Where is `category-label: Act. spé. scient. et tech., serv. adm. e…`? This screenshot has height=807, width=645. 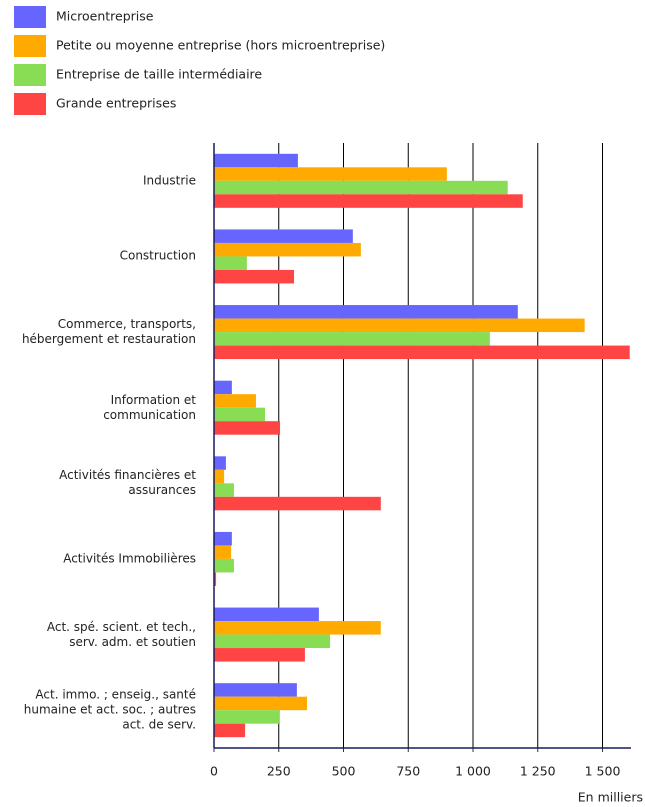
category-label: Act. spé. scient. et tech., serv. adm. e… is located at coordinates (121, 634).